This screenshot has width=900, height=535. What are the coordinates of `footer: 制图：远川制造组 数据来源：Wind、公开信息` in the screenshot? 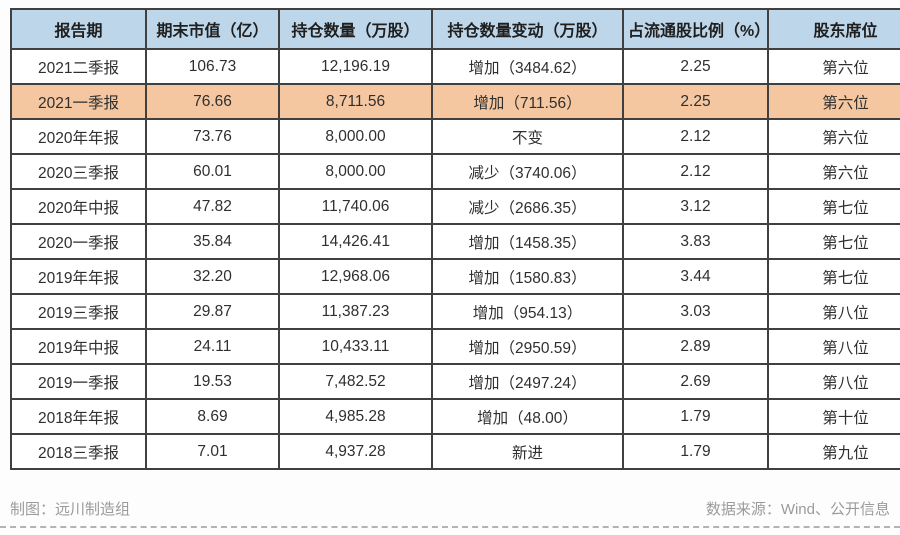 It's located at (450, 508).